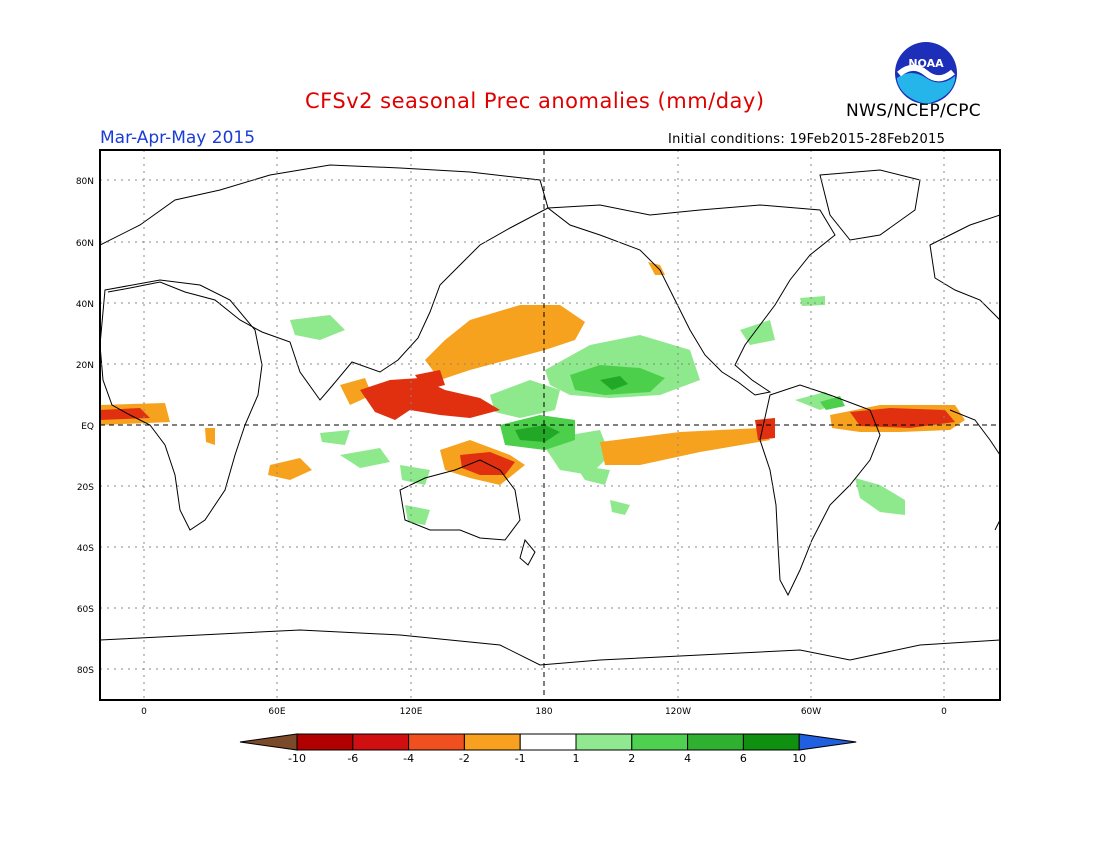 The image size is (1100, 850). I want to click on lat-label: 40N, so click(85, 305).